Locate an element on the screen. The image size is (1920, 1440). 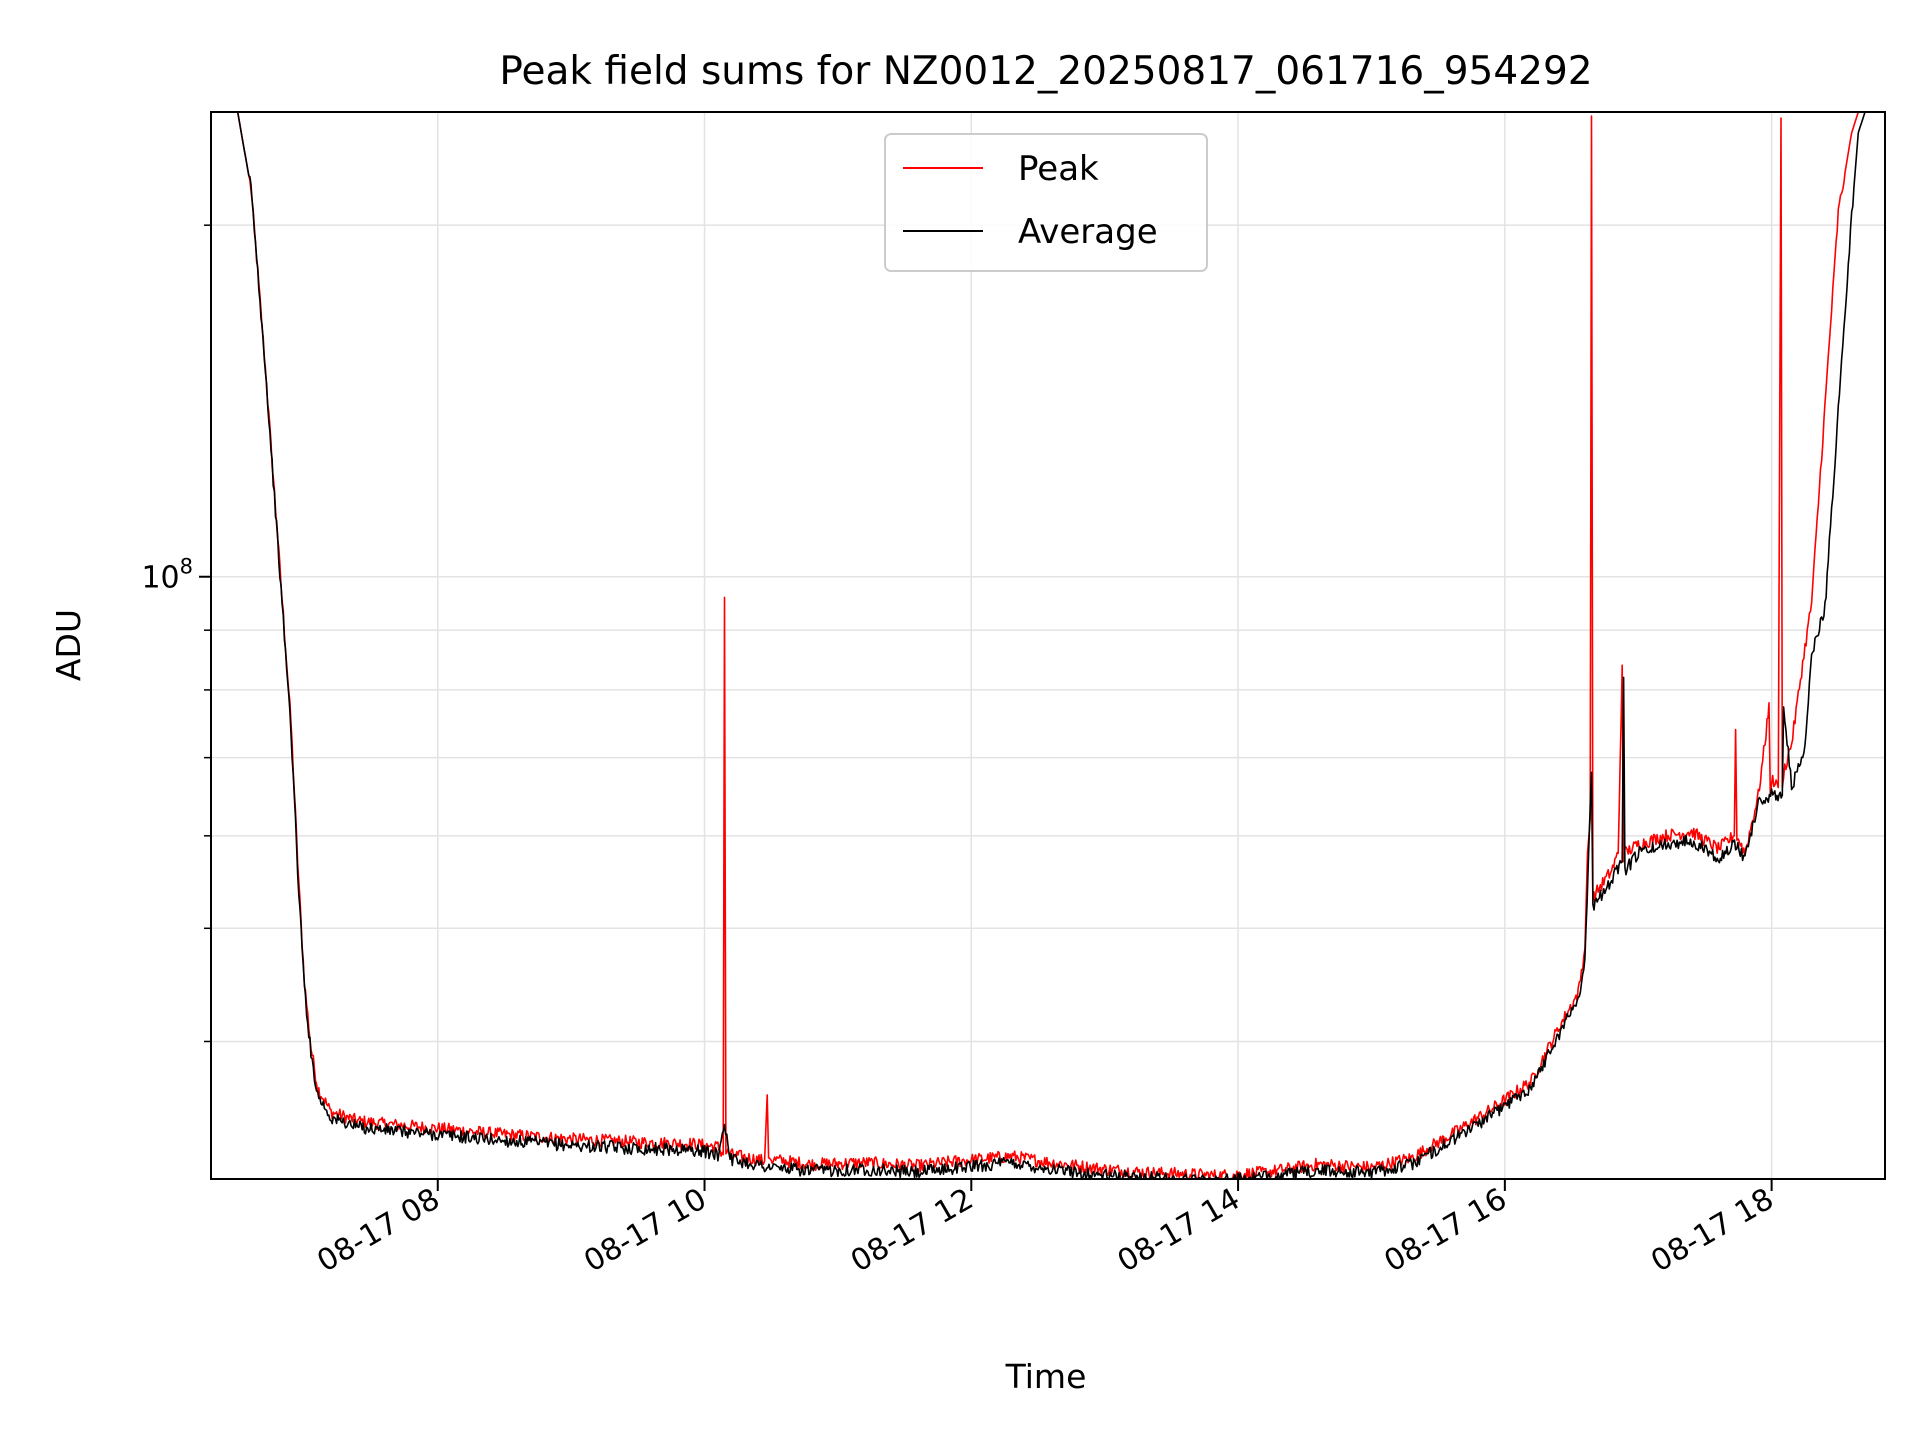
x-tick-label: 08-17 08 is located at coordinates (378, 1231).